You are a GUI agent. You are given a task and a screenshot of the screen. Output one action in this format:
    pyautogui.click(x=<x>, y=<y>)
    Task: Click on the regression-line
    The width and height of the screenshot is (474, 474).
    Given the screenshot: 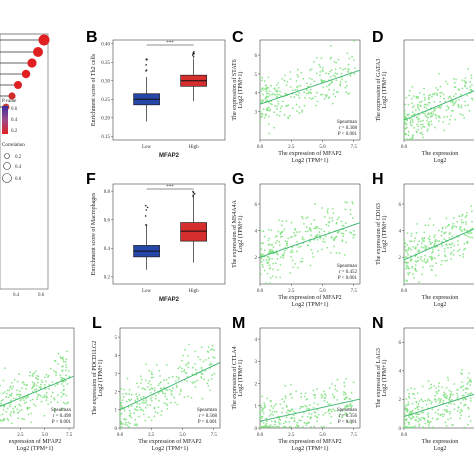 What is the action you would take?
    pyautogui.click(x=310, y=410)
    